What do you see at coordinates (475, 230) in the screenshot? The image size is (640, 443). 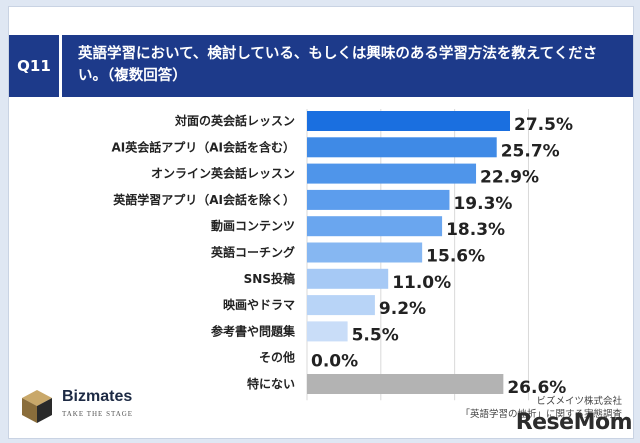 I see `value-label: 18.3%` at bounding box center [475, 230].